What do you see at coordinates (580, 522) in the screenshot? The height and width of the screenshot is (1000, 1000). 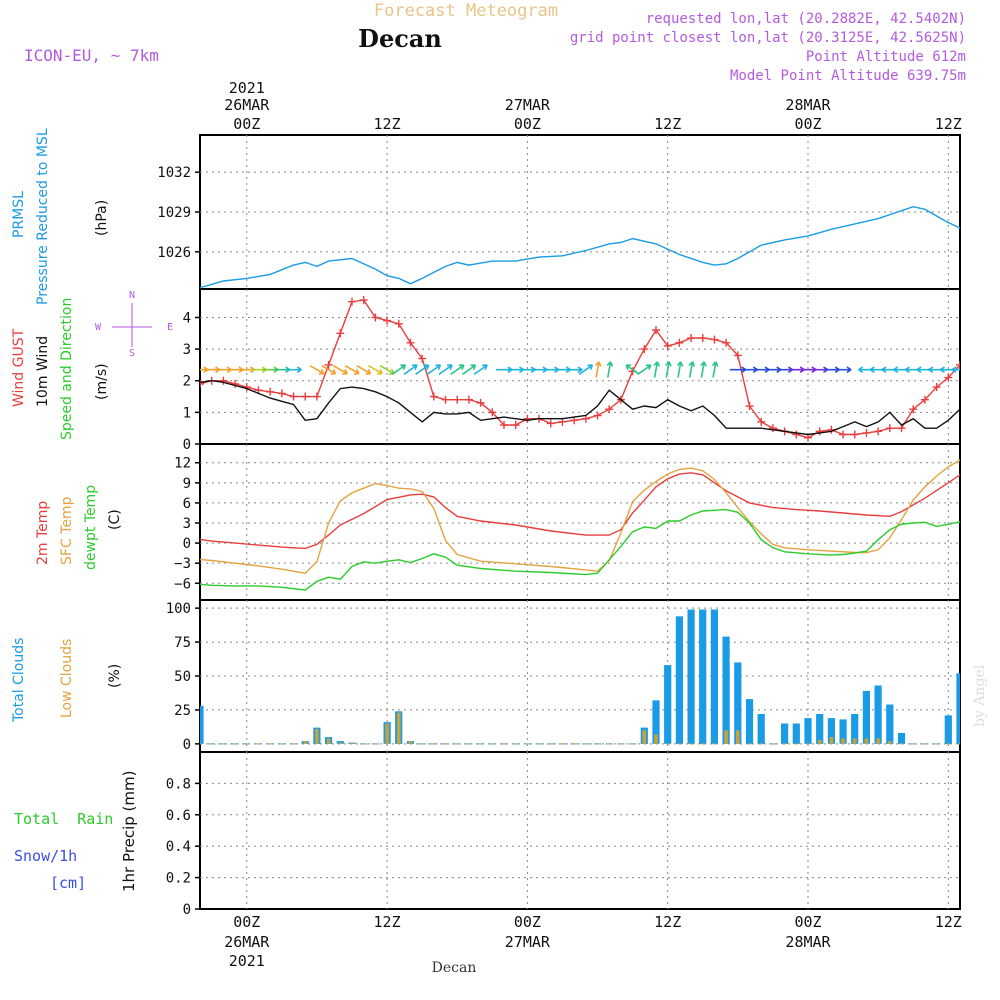 I see `temp-panel` at bounding box center [580, 522].